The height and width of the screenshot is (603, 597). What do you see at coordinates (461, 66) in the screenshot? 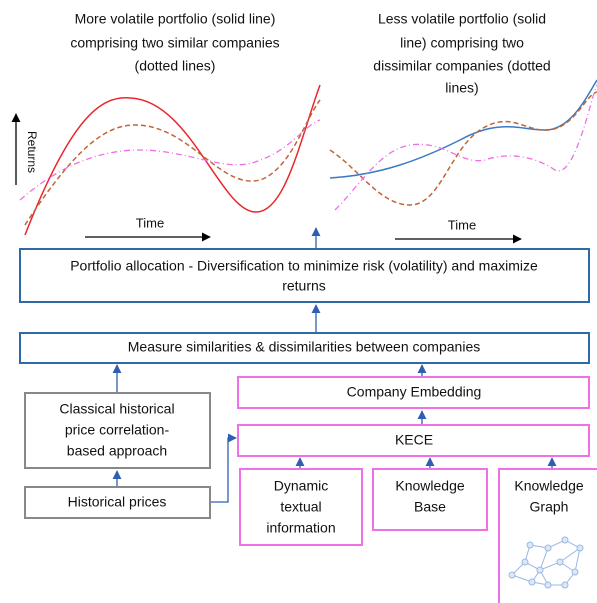
I see `right-title-line: dissimilar companies (dotted` at bounding box center [461, 66].